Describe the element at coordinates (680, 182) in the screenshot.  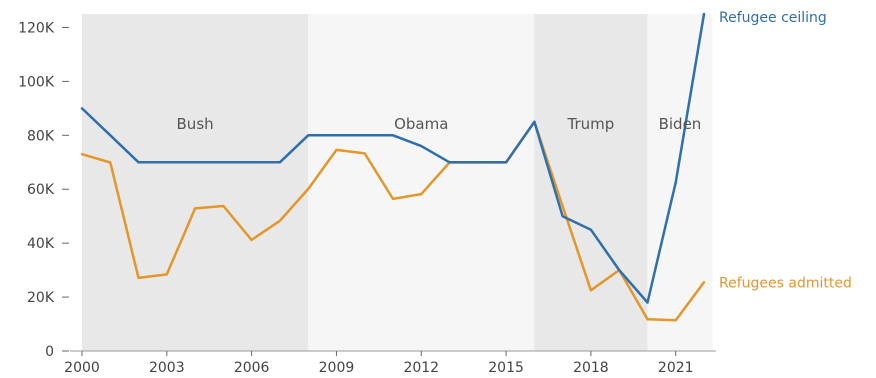
I see `era-band-biden` at that location.